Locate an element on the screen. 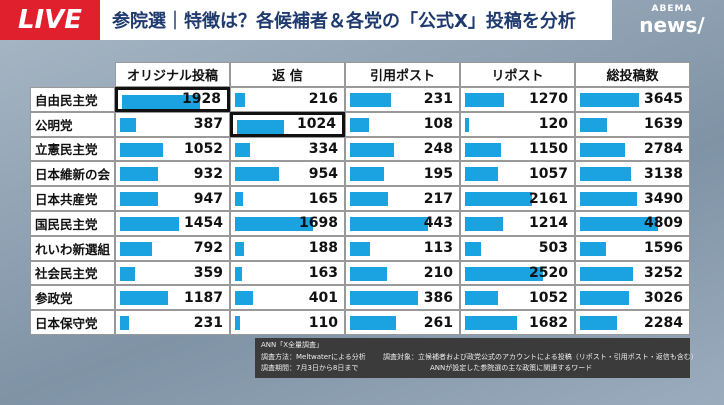  party-name: 日本維新の会 is located at coordinates (72, 174).